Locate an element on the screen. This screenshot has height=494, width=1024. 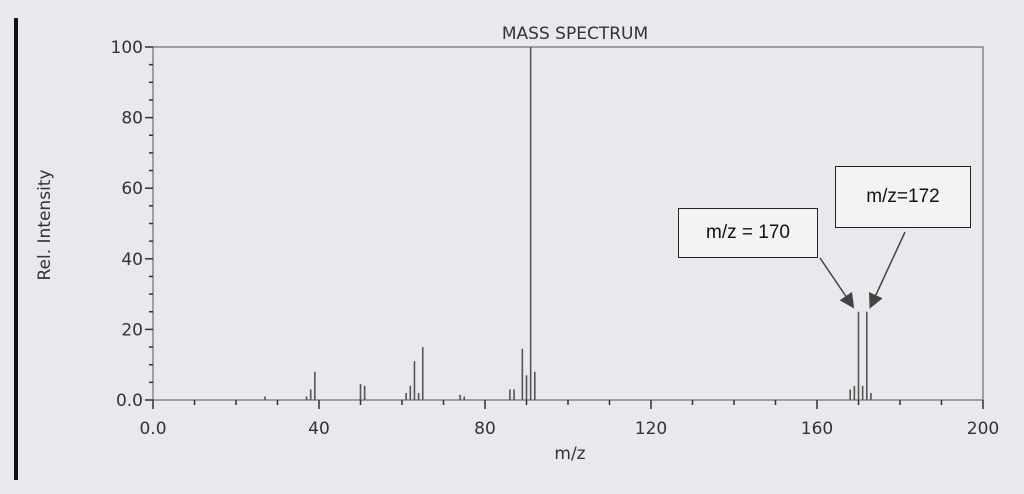
x-tick-label: 200 is located at coordinates (983, 429).